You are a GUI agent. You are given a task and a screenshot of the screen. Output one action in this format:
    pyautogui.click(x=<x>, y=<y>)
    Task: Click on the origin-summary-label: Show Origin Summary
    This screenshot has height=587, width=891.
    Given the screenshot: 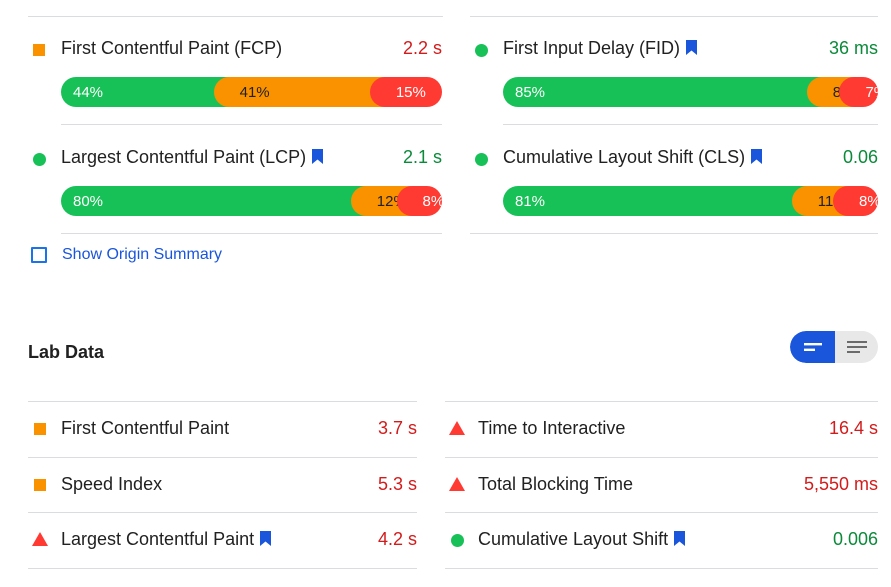 What is the action you would take?
    pyautogui.click(x=142, y=254)
    